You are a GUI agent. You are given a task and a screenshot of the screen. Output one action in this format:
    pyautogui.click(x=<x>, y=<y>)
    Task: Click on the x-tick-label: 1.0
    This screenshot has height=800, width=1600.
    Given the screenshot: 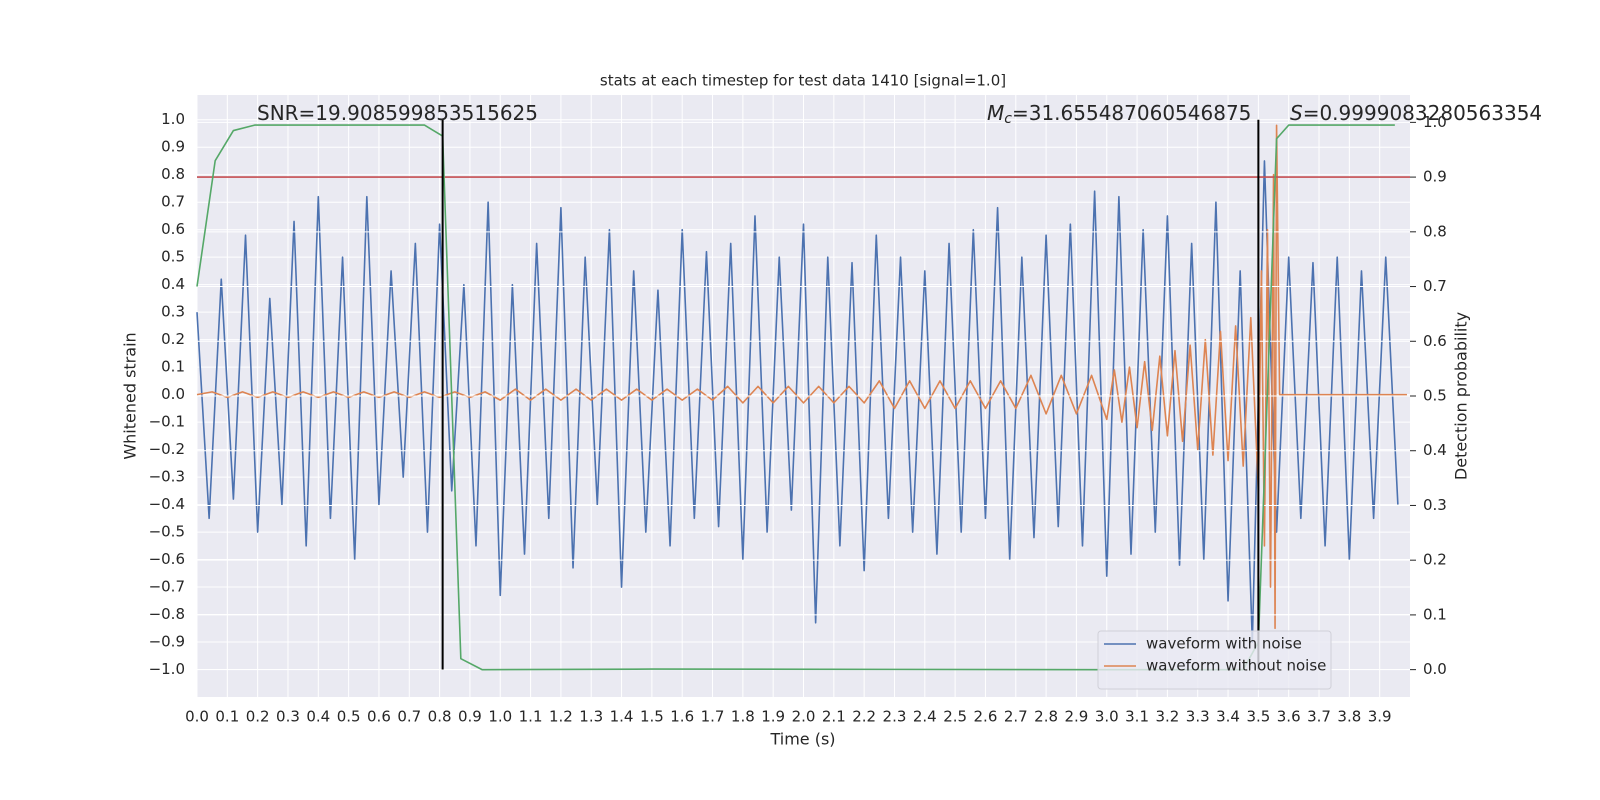 What is the action you would take?
    pyautogui.click(x=500, y=717)
    